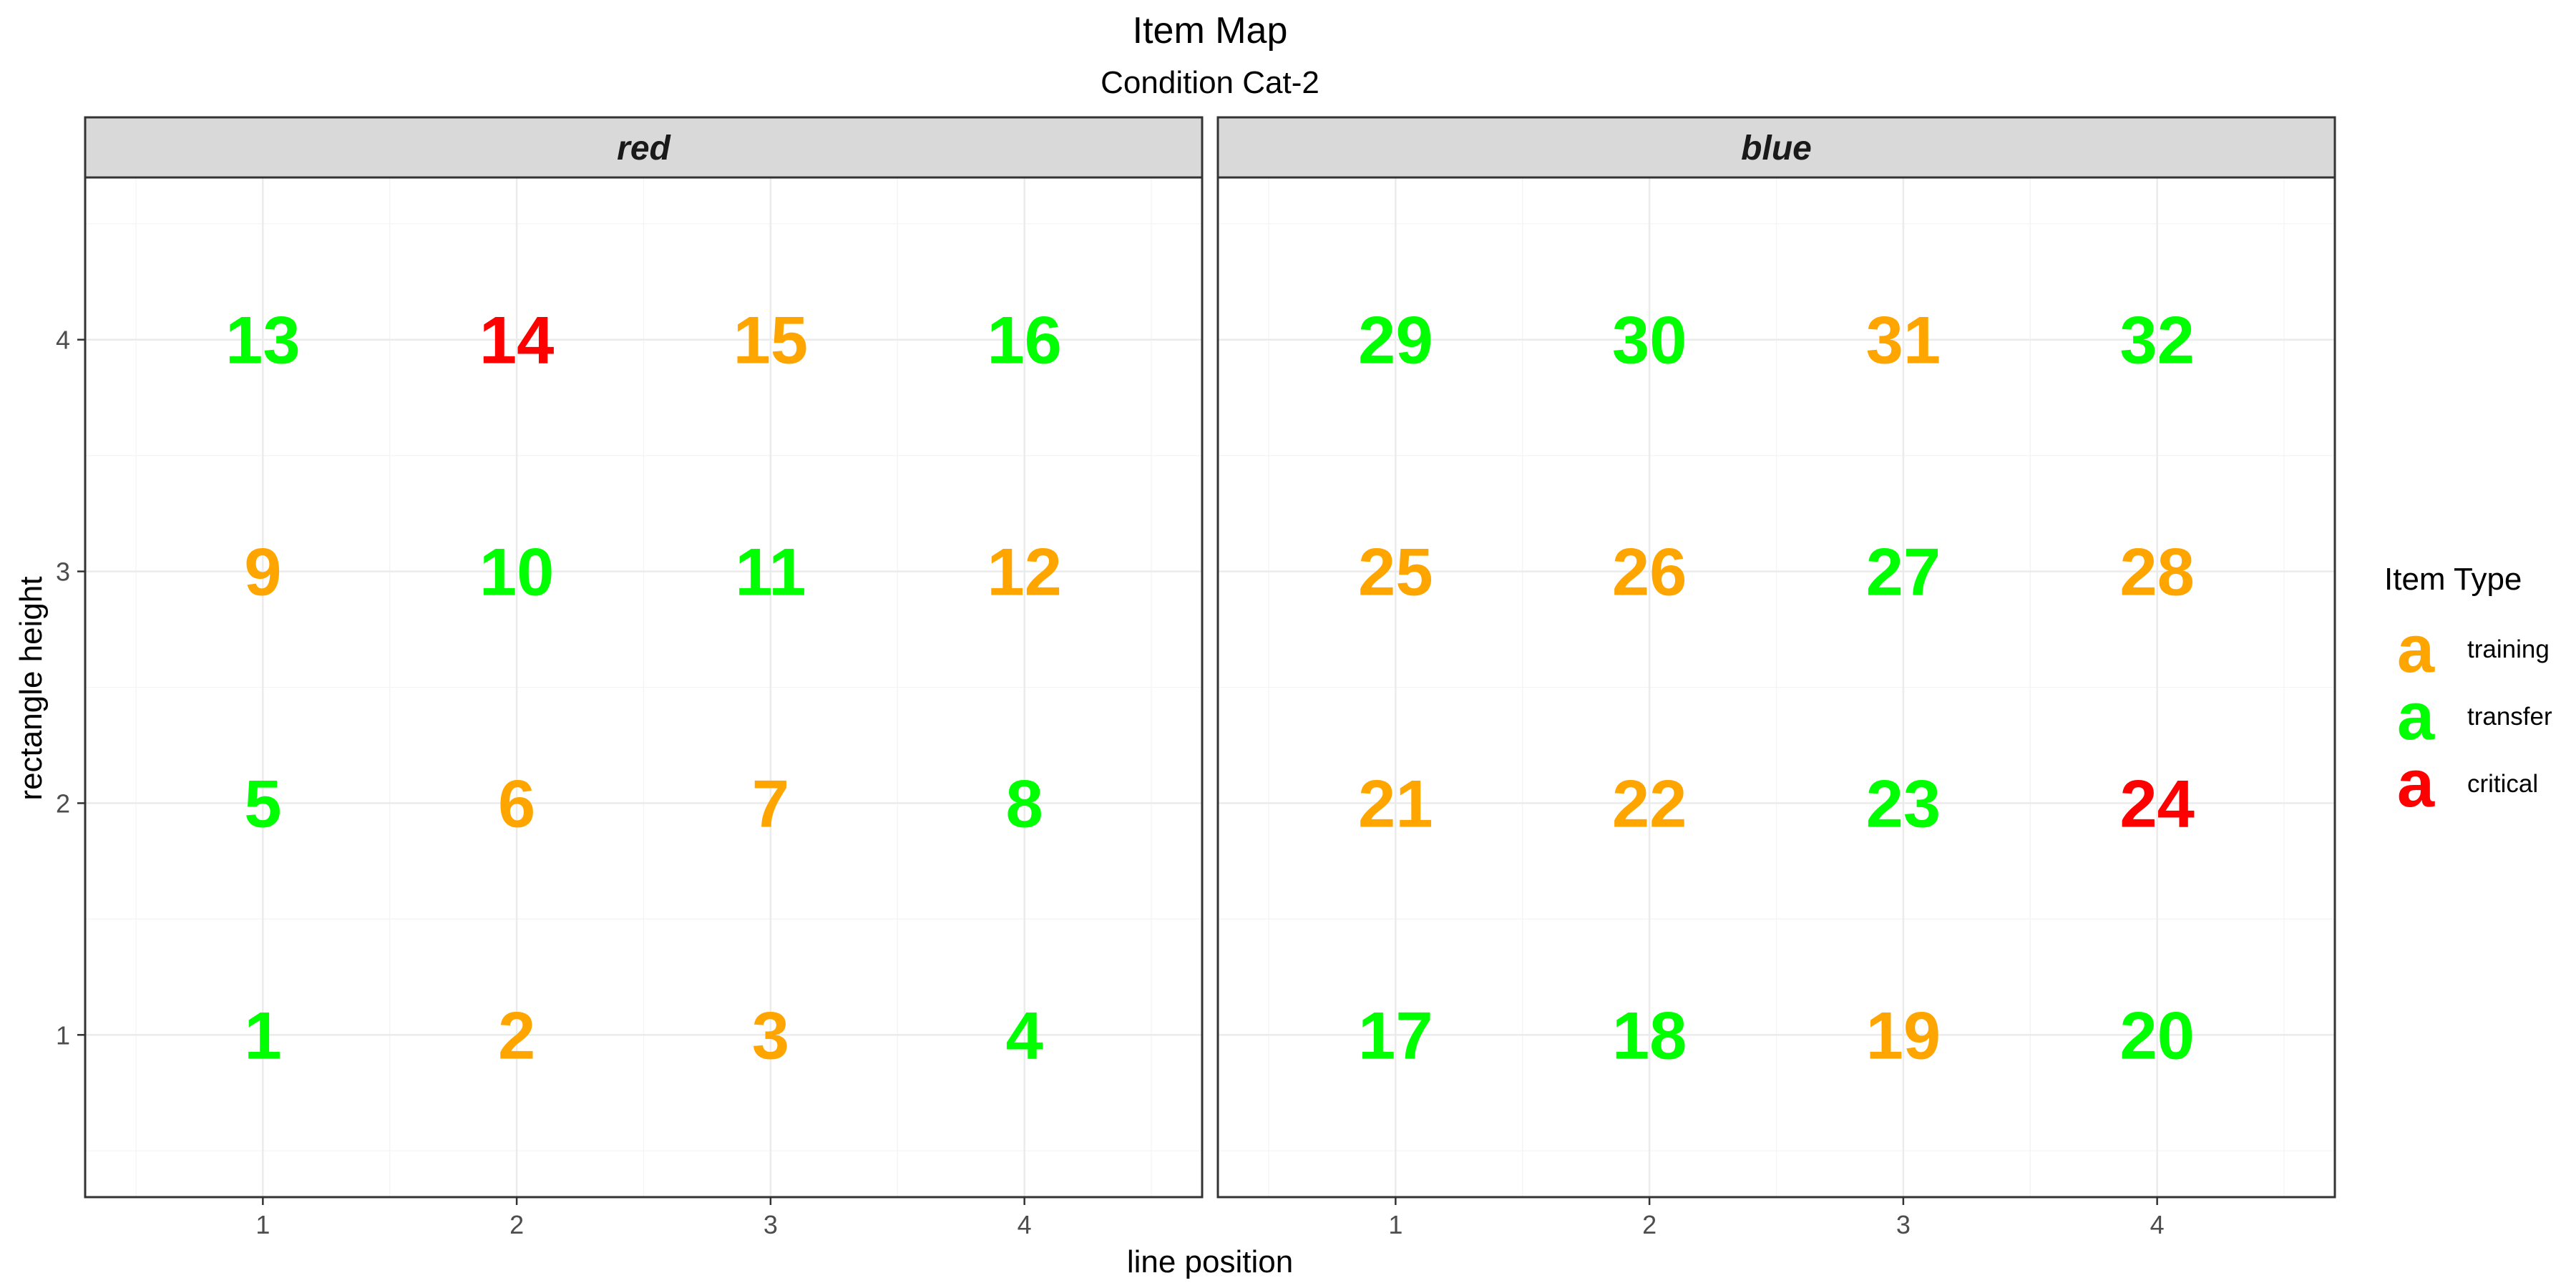 This screenshot has height=1288, width=2576. Describe the element at coordinates (1649, 803) in the screenshot. I see `item-label-22: 22` at that location.